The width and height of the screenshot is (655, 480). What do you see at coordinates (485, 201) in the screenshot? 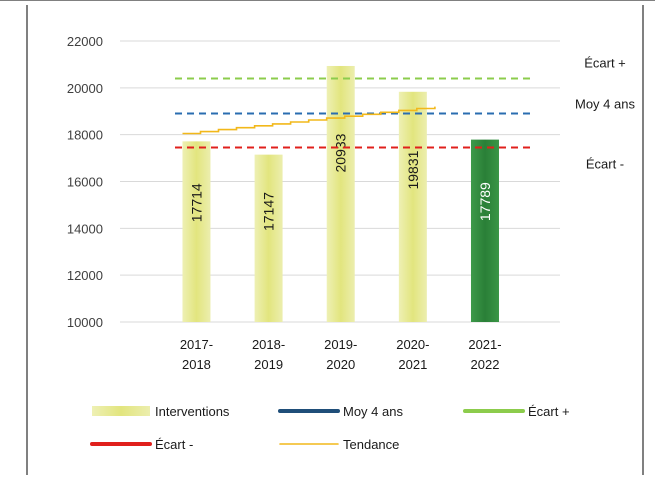
I see `bar-value-label: 17789` at bounding box center [485, 201].